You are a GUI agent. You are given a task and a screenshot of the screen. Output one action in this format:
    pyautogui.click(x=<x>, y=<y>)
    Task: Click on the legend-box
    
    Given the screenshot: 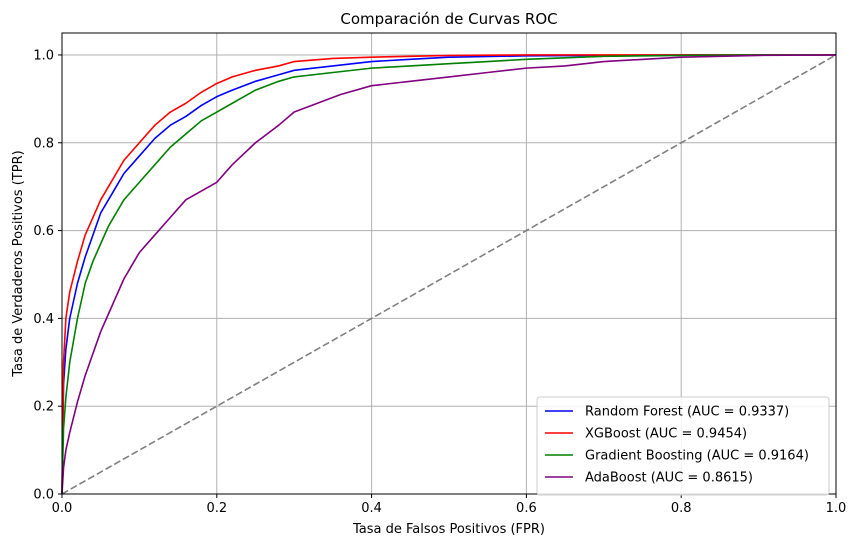 What is the action you would take?
    pyautogui.click(x=683, y=446)
    